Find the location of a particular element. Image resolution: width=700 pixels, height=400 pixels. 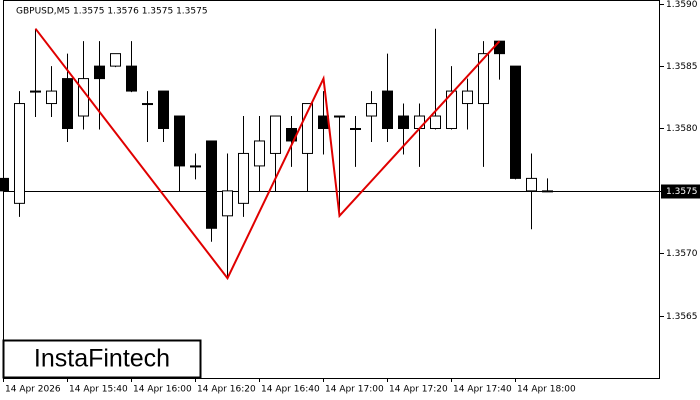

price-label-box is located at coordinates (680, 191).